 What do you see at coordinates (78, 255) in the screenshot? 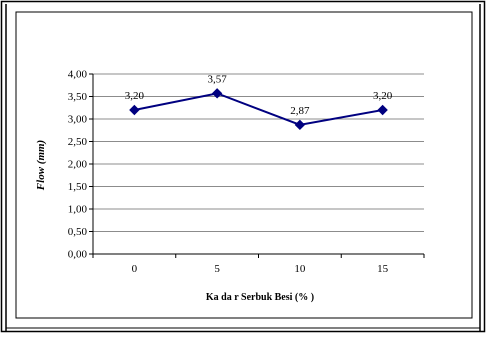
I see `y-tick-label: 0,00` at bounding box center [78, 255].